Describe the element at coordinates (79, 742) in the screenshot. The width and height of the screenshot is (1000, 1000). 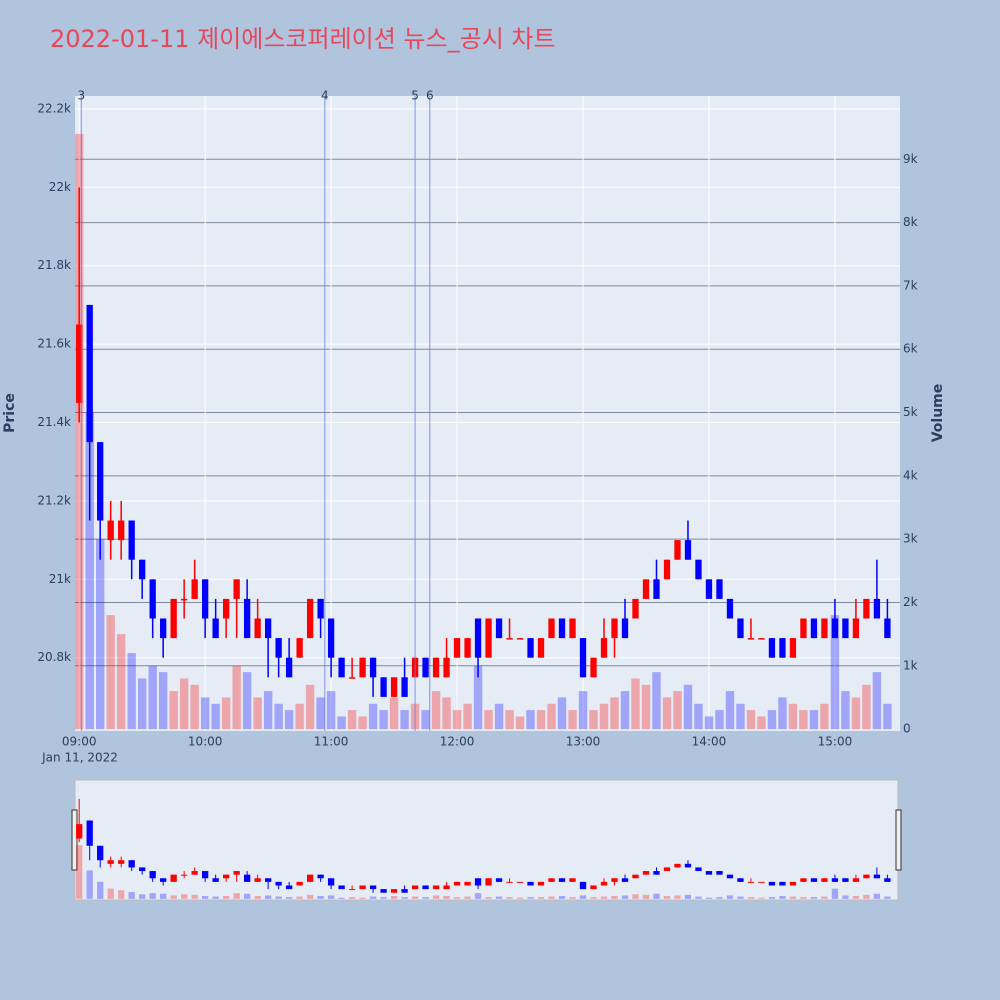
I see `x-tick-label: 09:00` at that location.